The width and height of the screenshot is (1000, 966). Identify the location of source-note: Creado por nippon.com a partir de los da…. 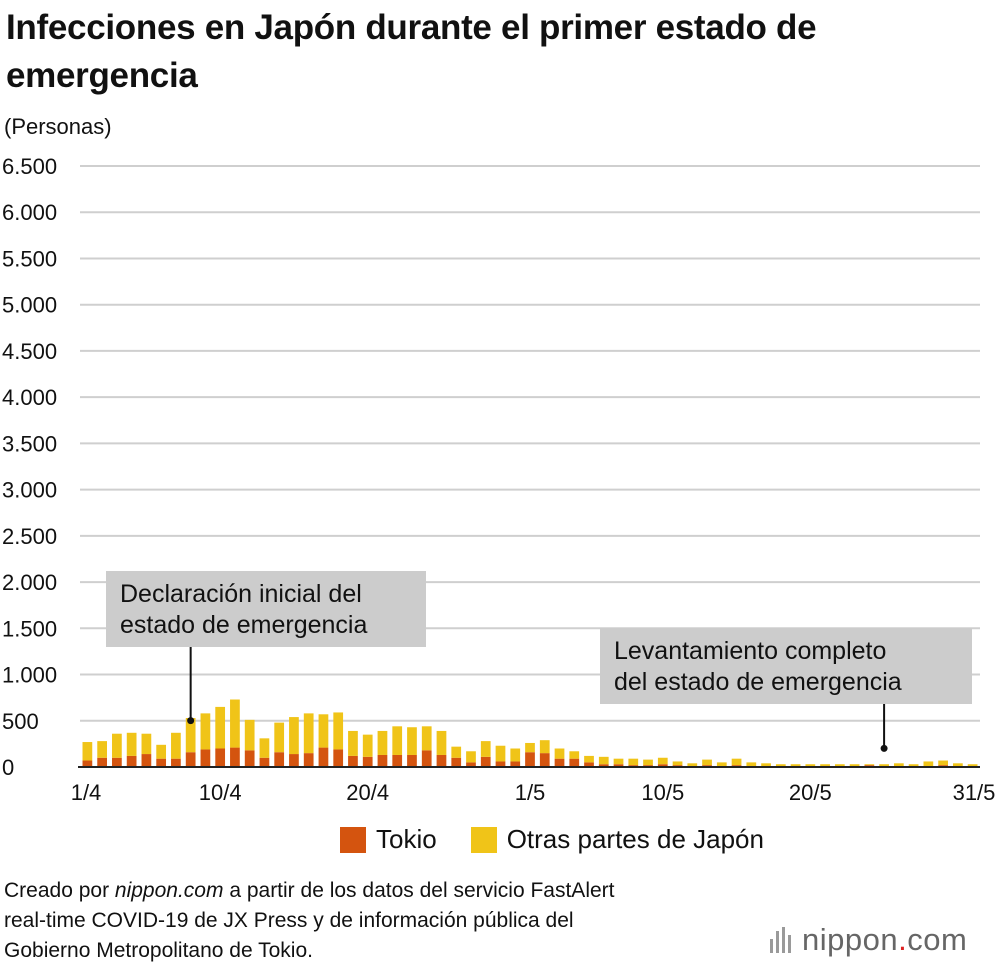
(384, 921).